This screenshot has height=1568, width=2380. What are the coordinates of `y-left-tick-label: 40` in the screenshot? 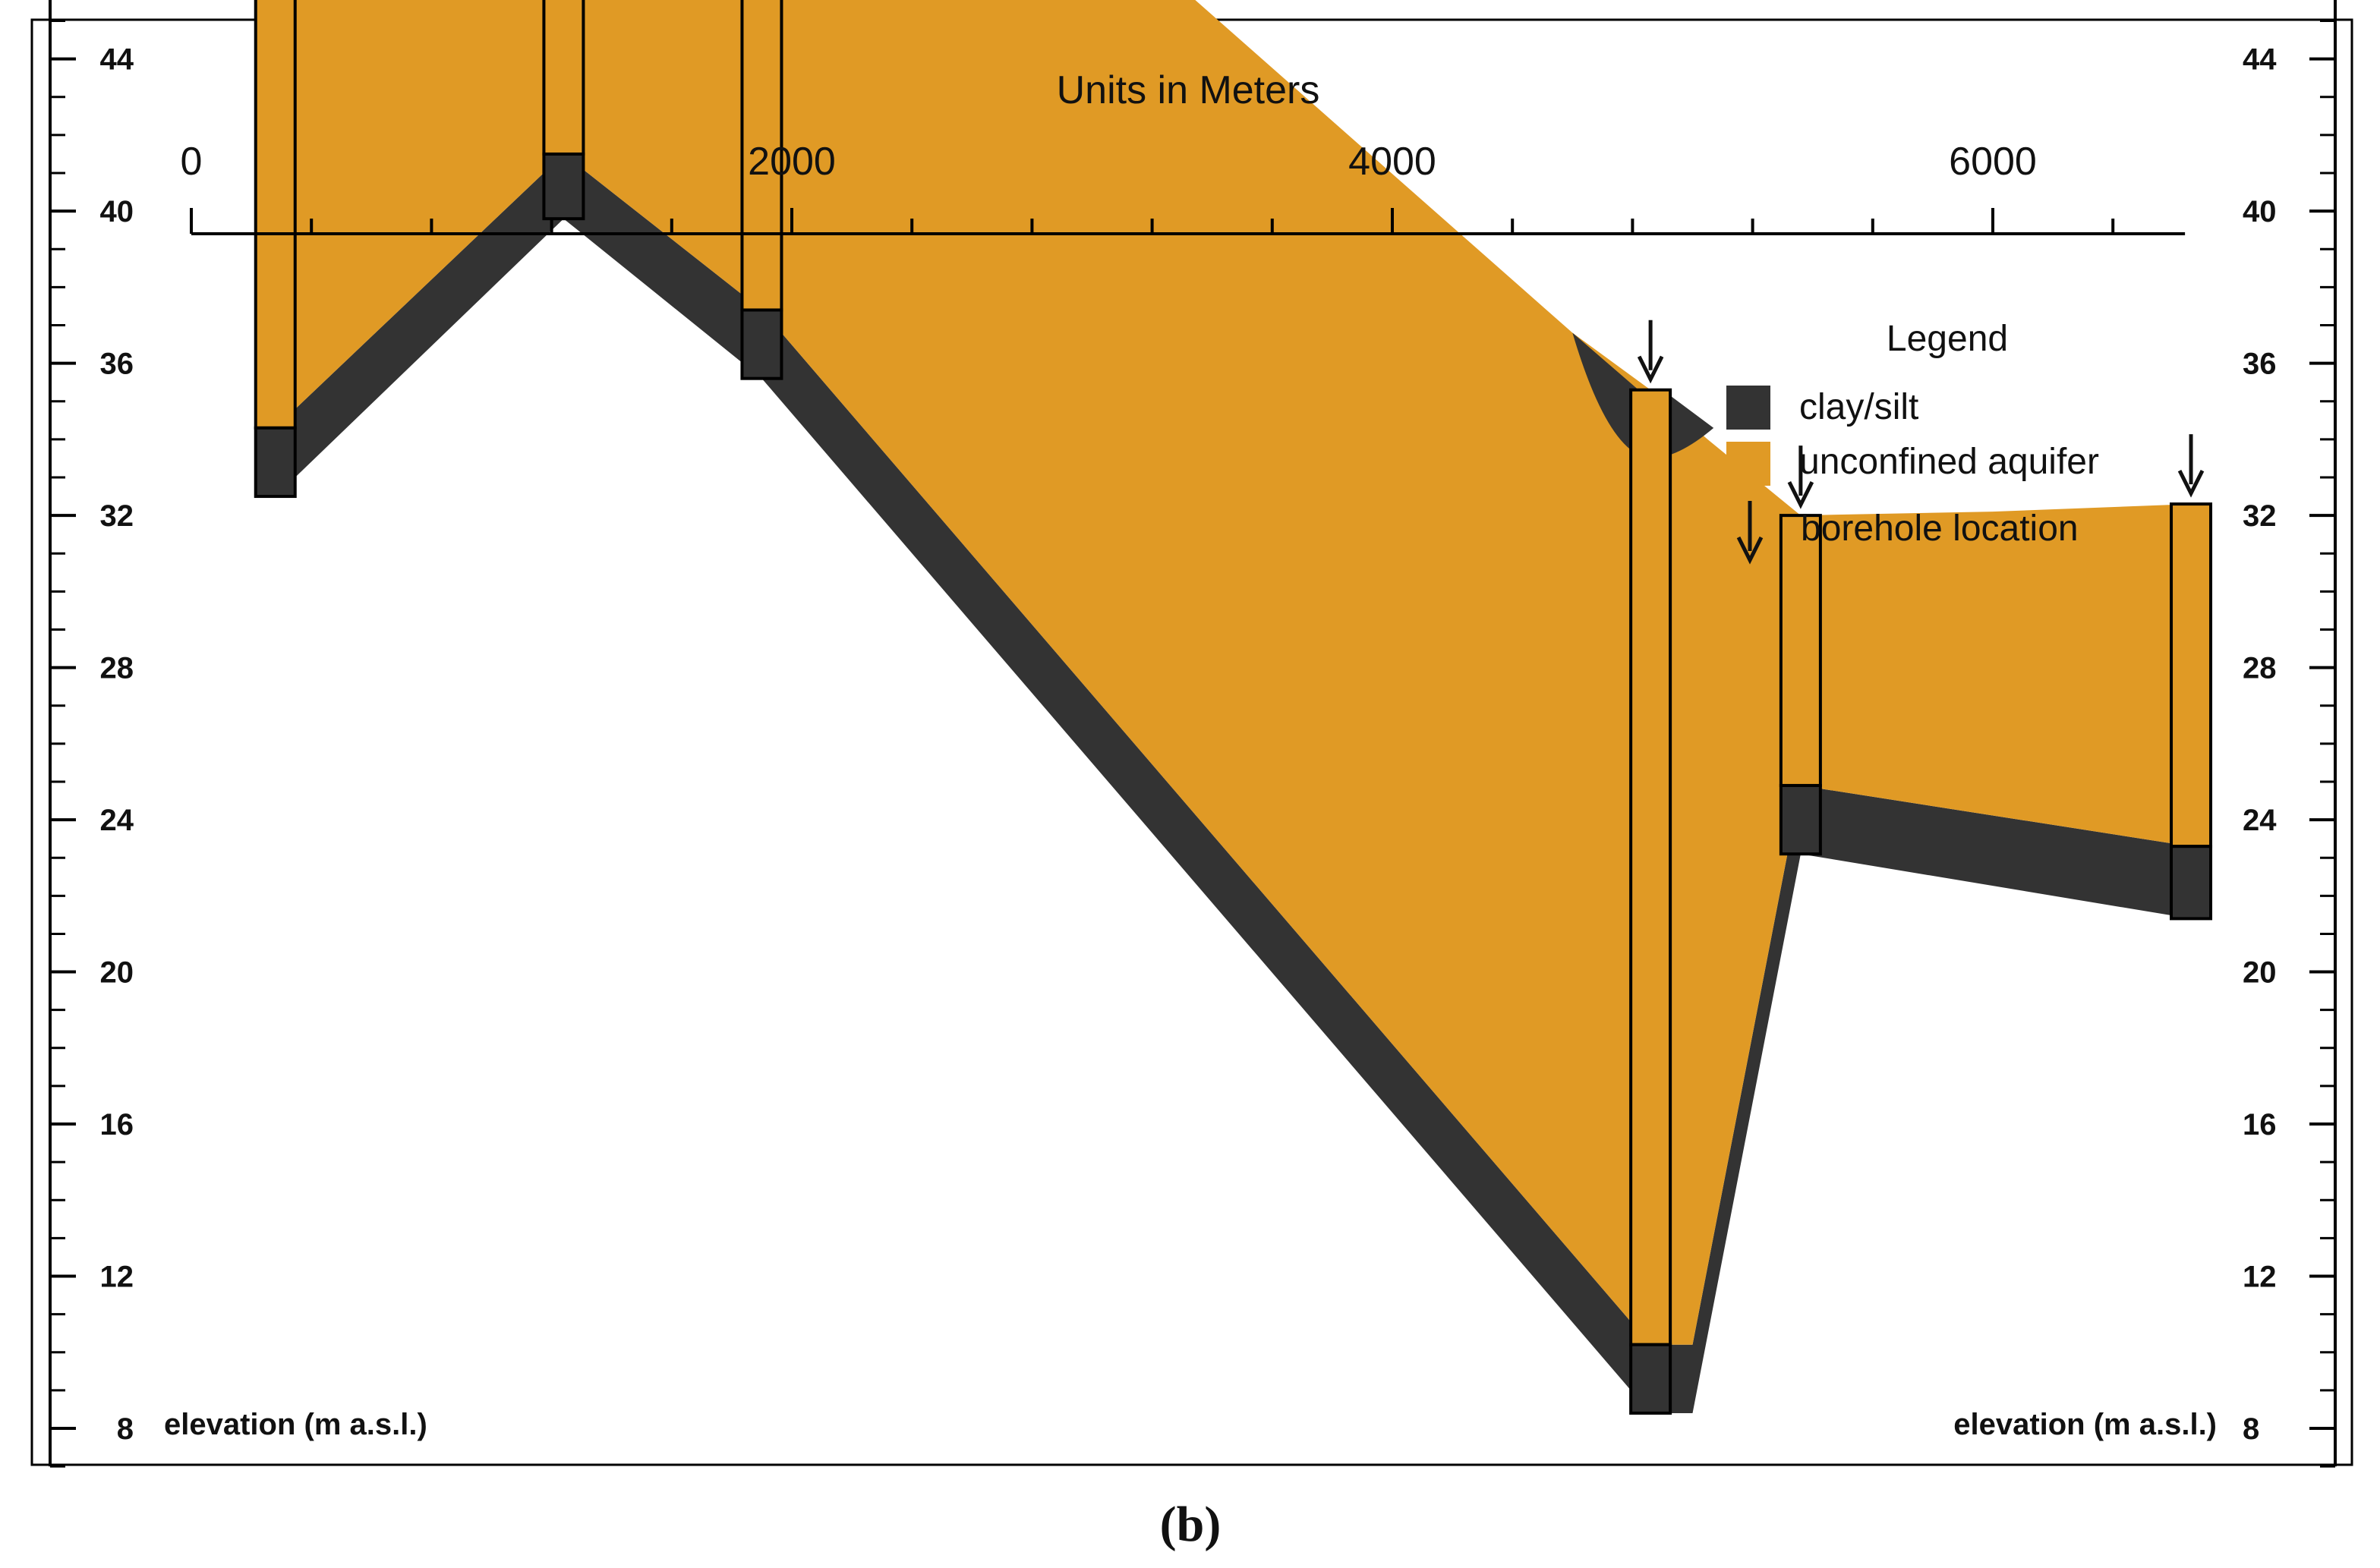 It's located at (117, 211).